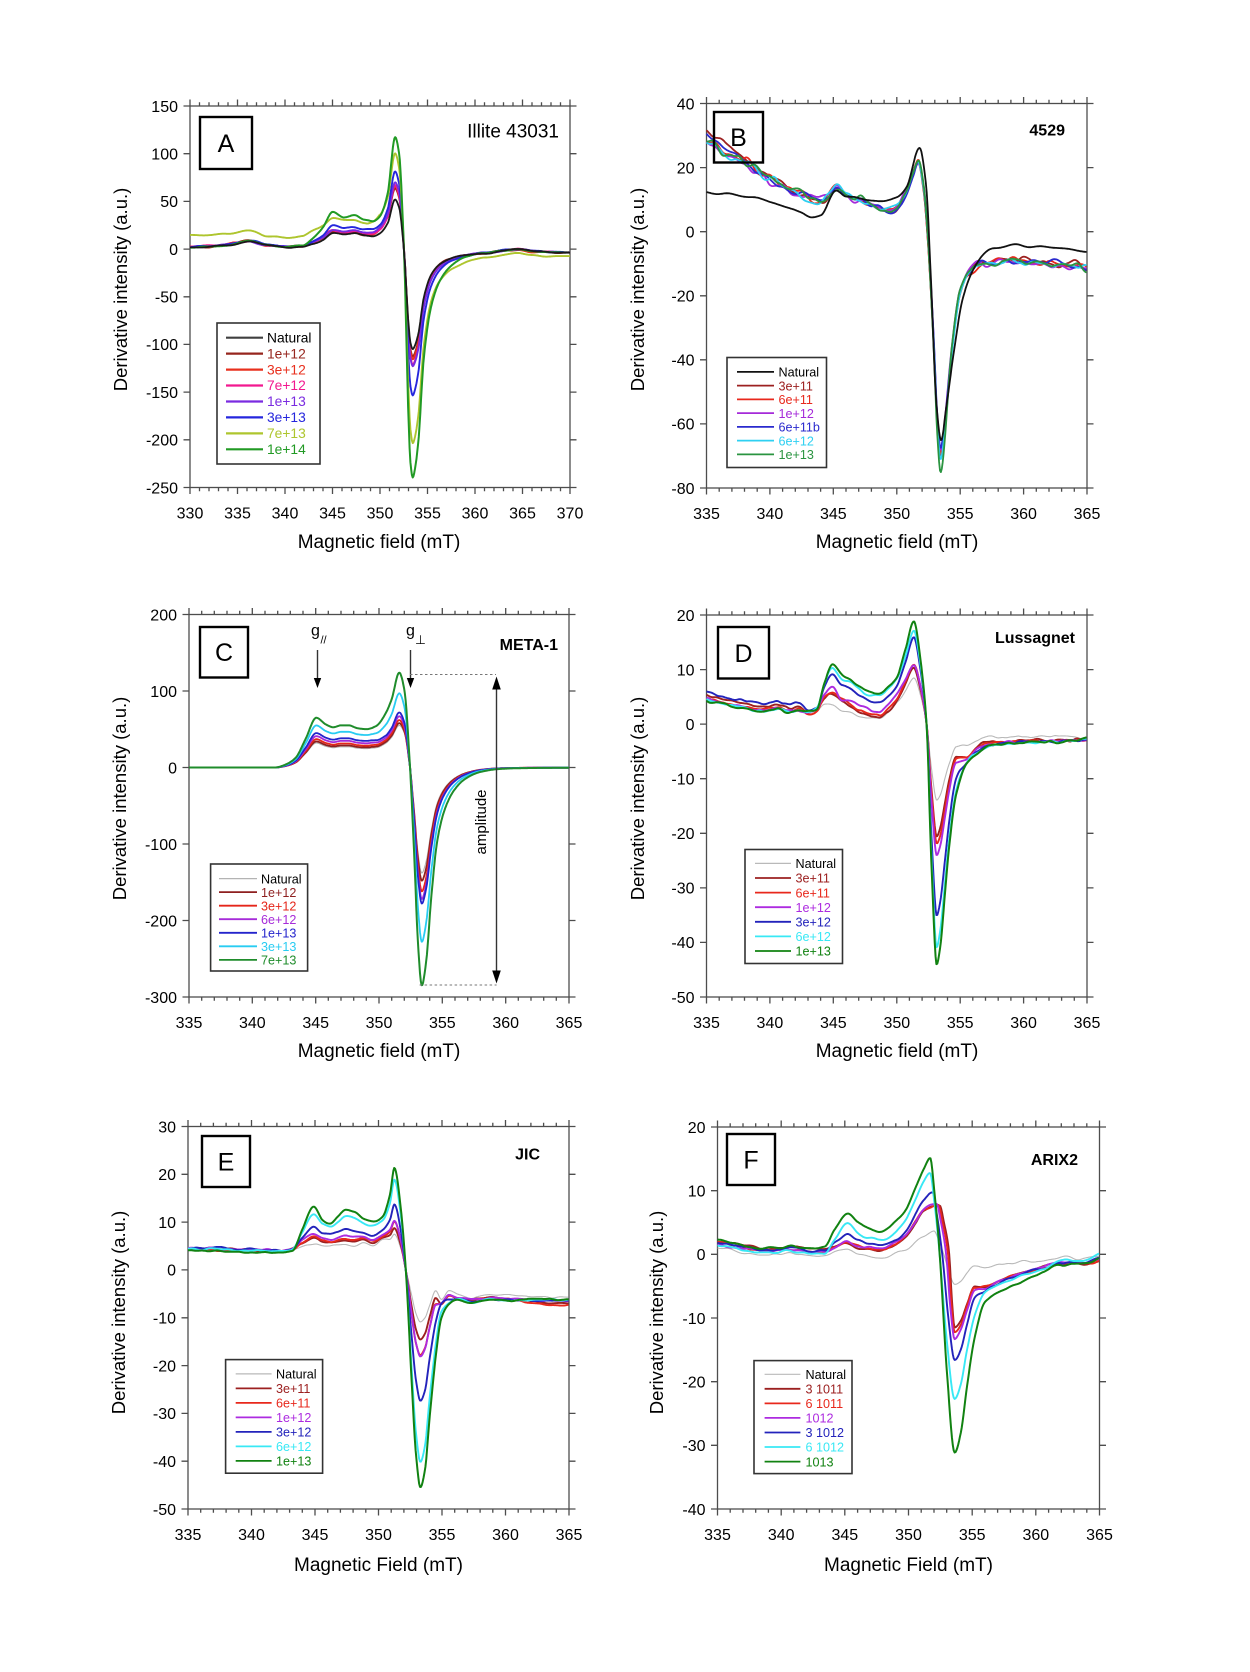 The image size is (1250, 1672). Describe the element at coordinates (825, 1448) in the screenshot. I see `svg-text: 6 1012` at that location.